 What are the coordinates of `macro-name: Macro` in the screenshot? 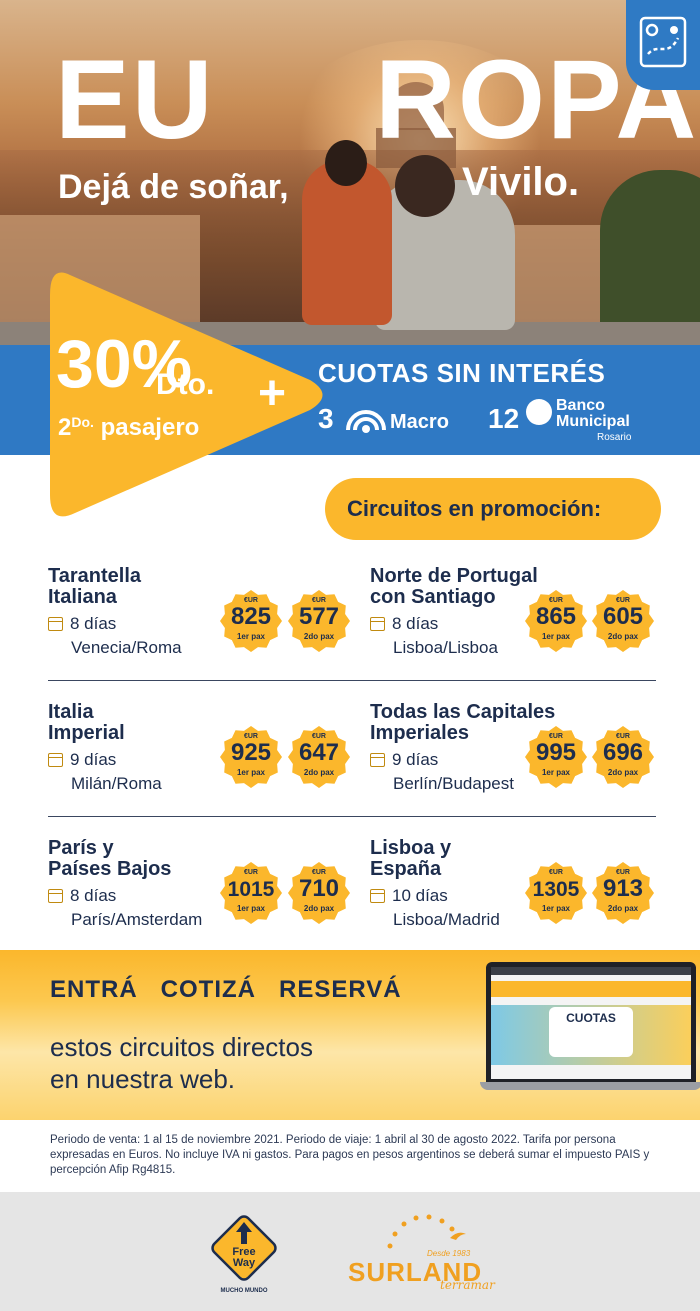 It's located at (419, 422).